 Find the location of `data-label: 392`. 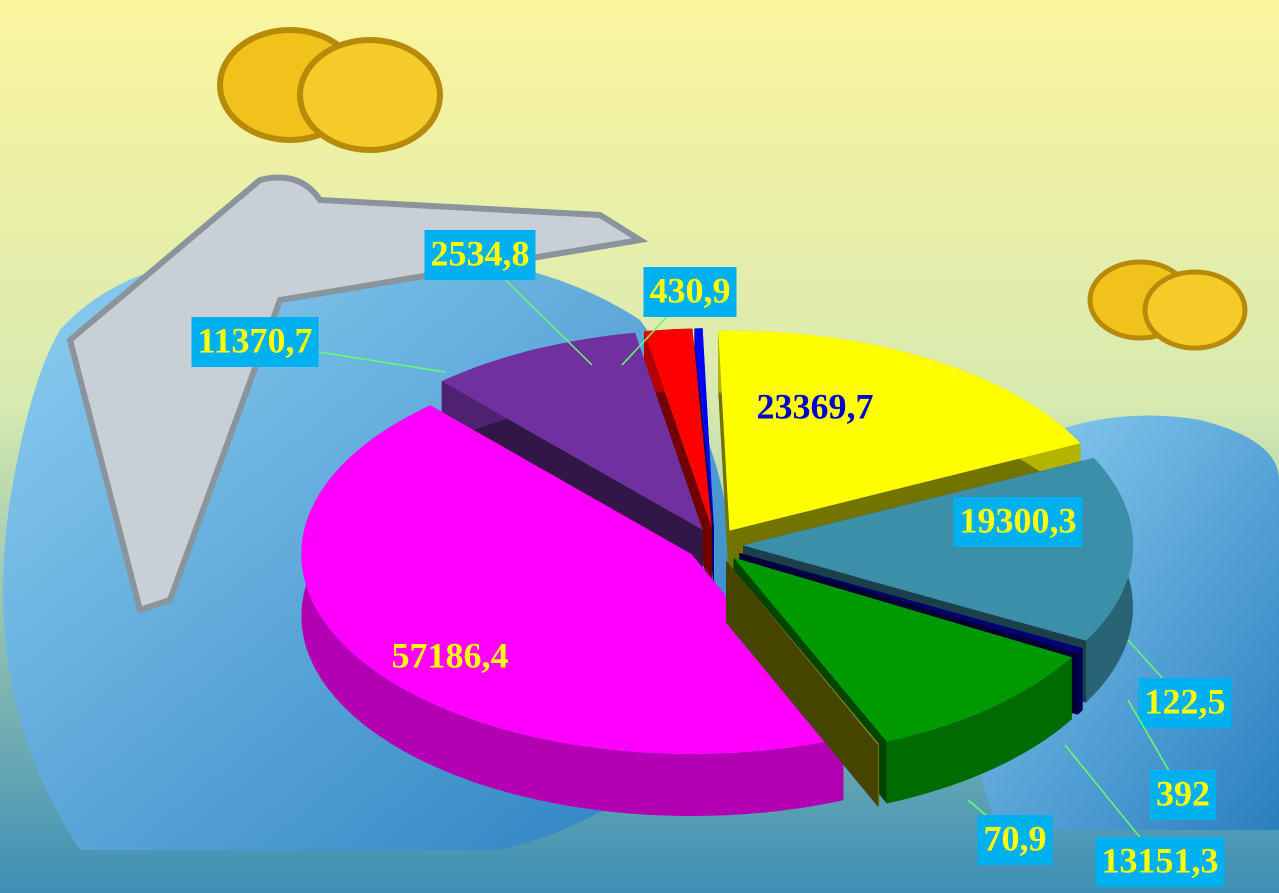

data-label: 392 is located at coordinates (1183, 793).